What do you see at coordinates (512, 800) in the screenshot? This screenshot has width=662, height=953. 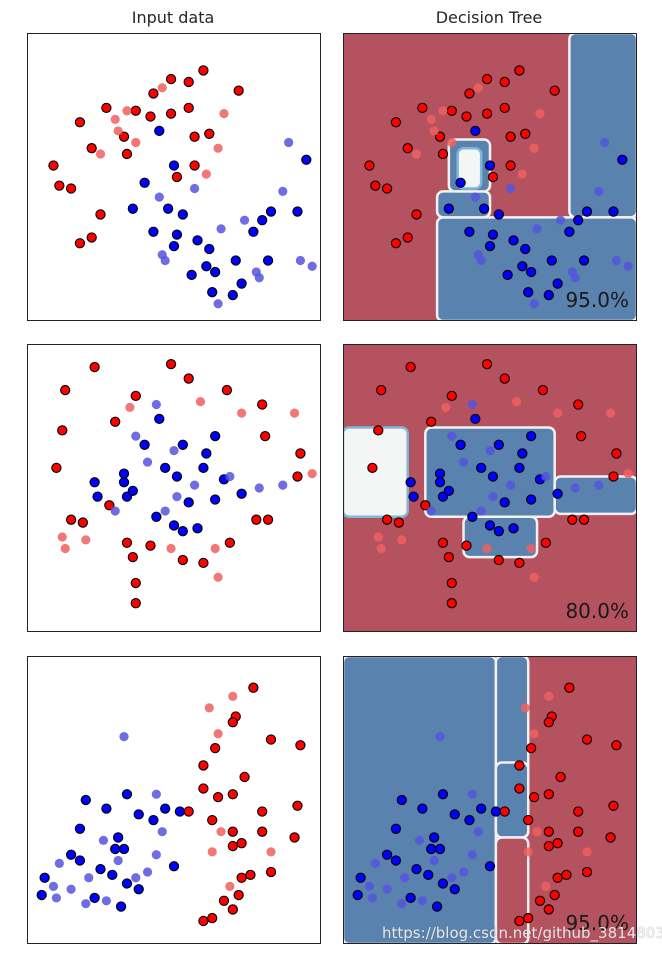 I see `decision-region-blue` at bounding box center [512, 800].